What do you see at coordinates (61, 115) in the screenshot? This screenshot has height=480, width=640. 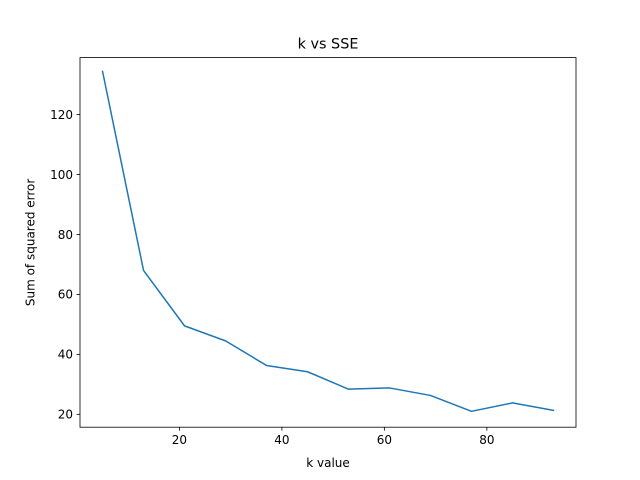 I see `y-tick-label: 120` at bounding box center [61, 115].